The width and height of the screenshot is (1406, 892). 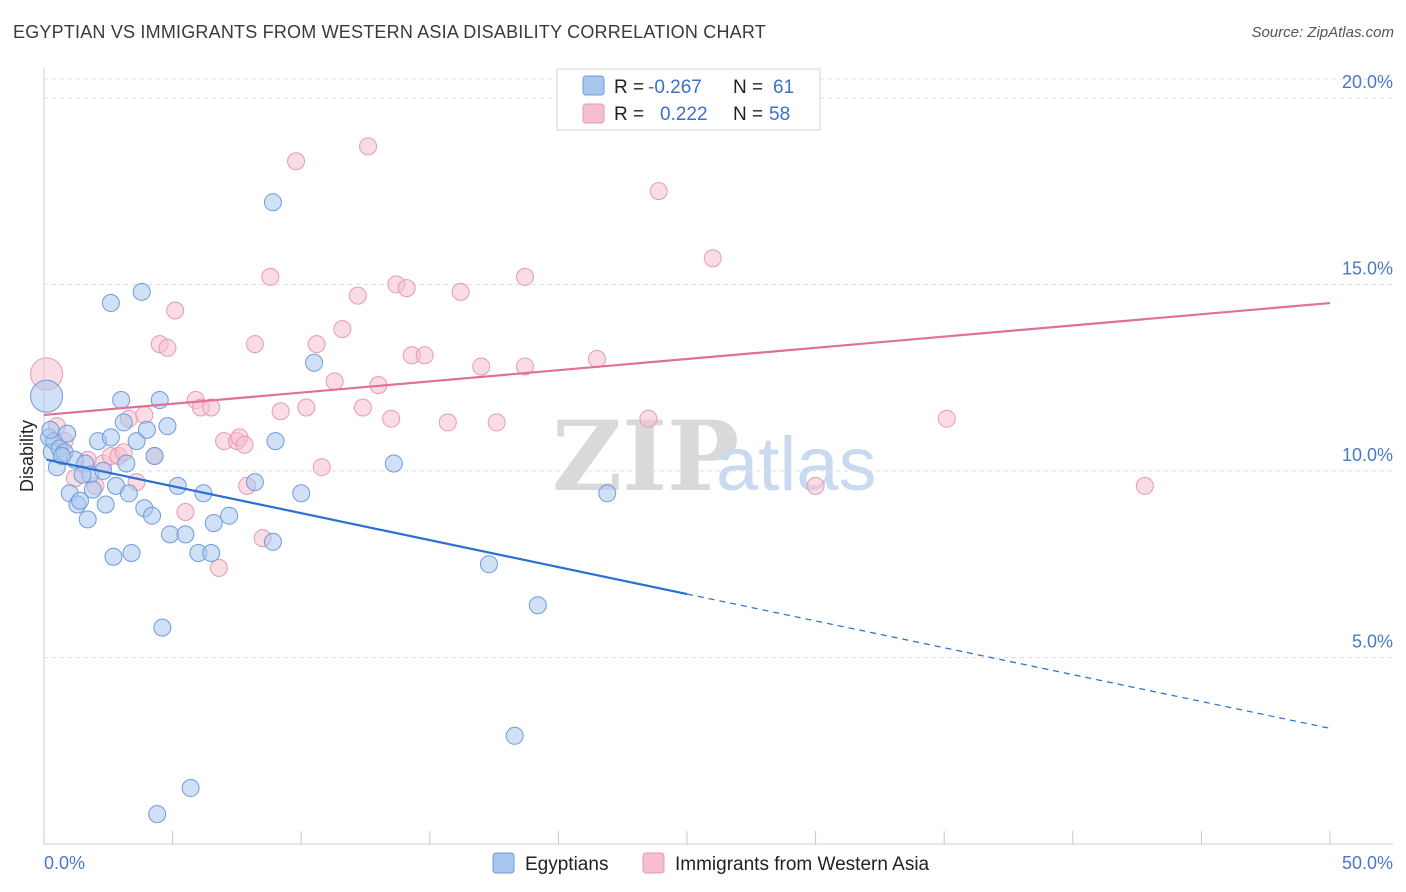 What do you see at coordinates (1367, 268) in the screenshot?
I see `y-tick-label: 15.0%` at bounding box center [1367, 268].